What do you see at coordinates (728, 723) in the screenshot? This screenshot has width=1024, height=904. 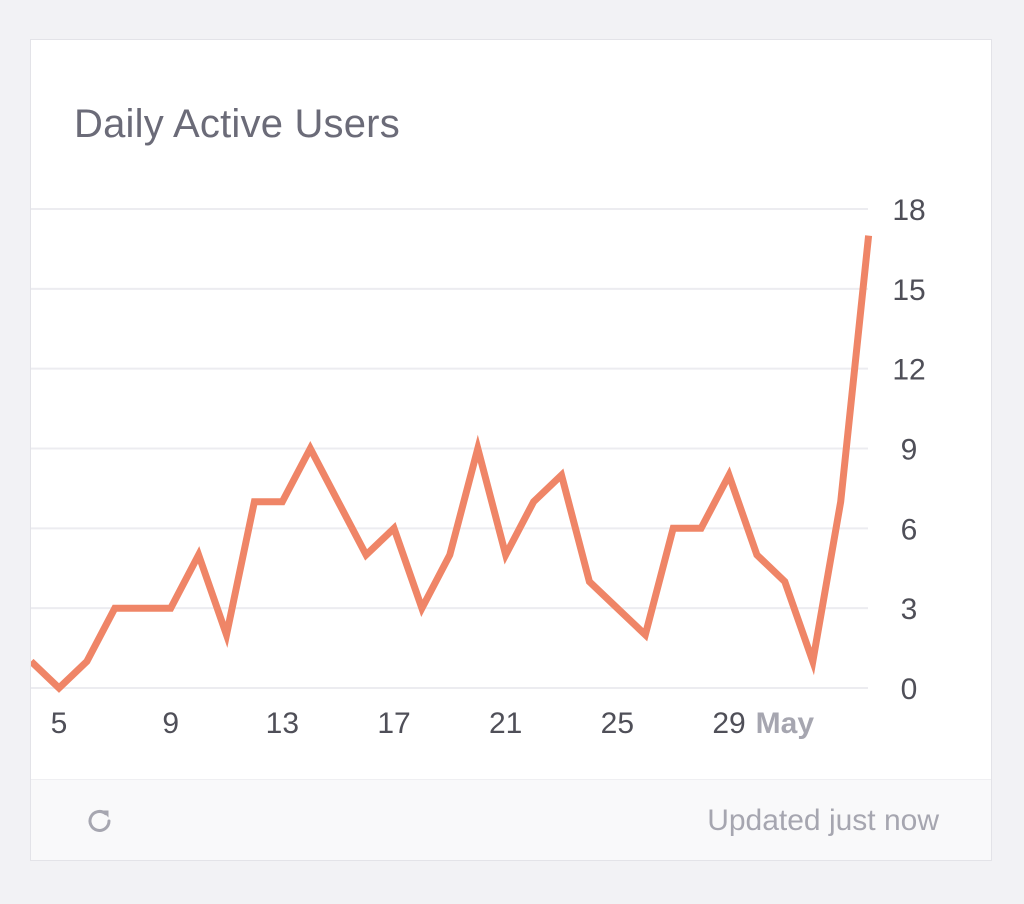 I see `x-tick-label-29: 29` at bounding box center [728, 723].